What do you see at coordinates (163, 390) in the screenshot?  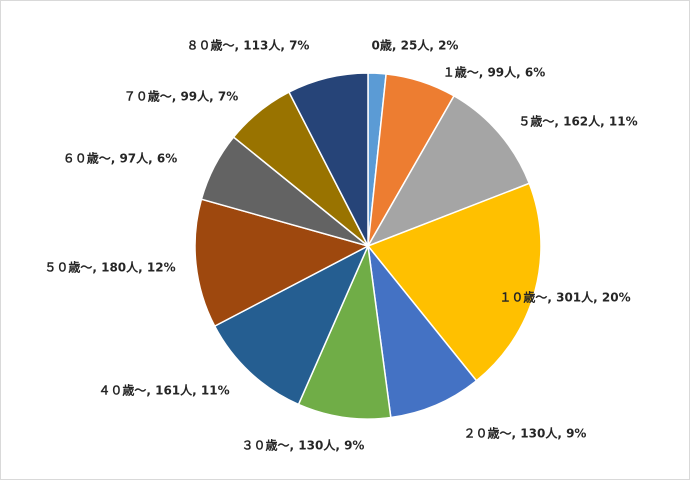 I see `pie-slice-label-6: ４０歳～, 161人, 11%` at bounding box center [163, 390].